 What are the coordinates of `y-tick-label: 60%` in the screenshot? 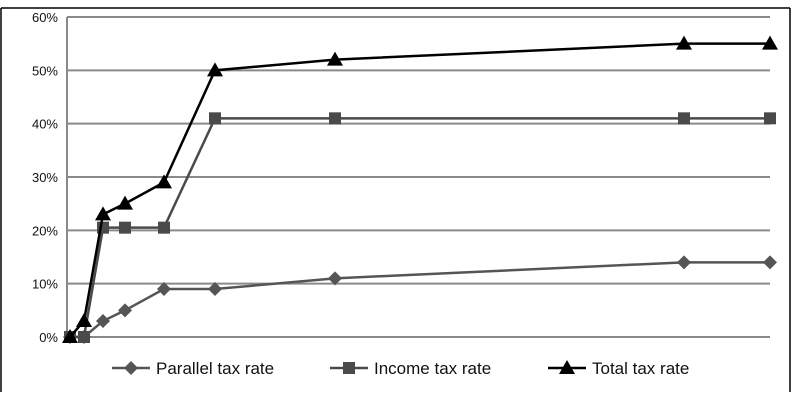 It's located at (45, 17).